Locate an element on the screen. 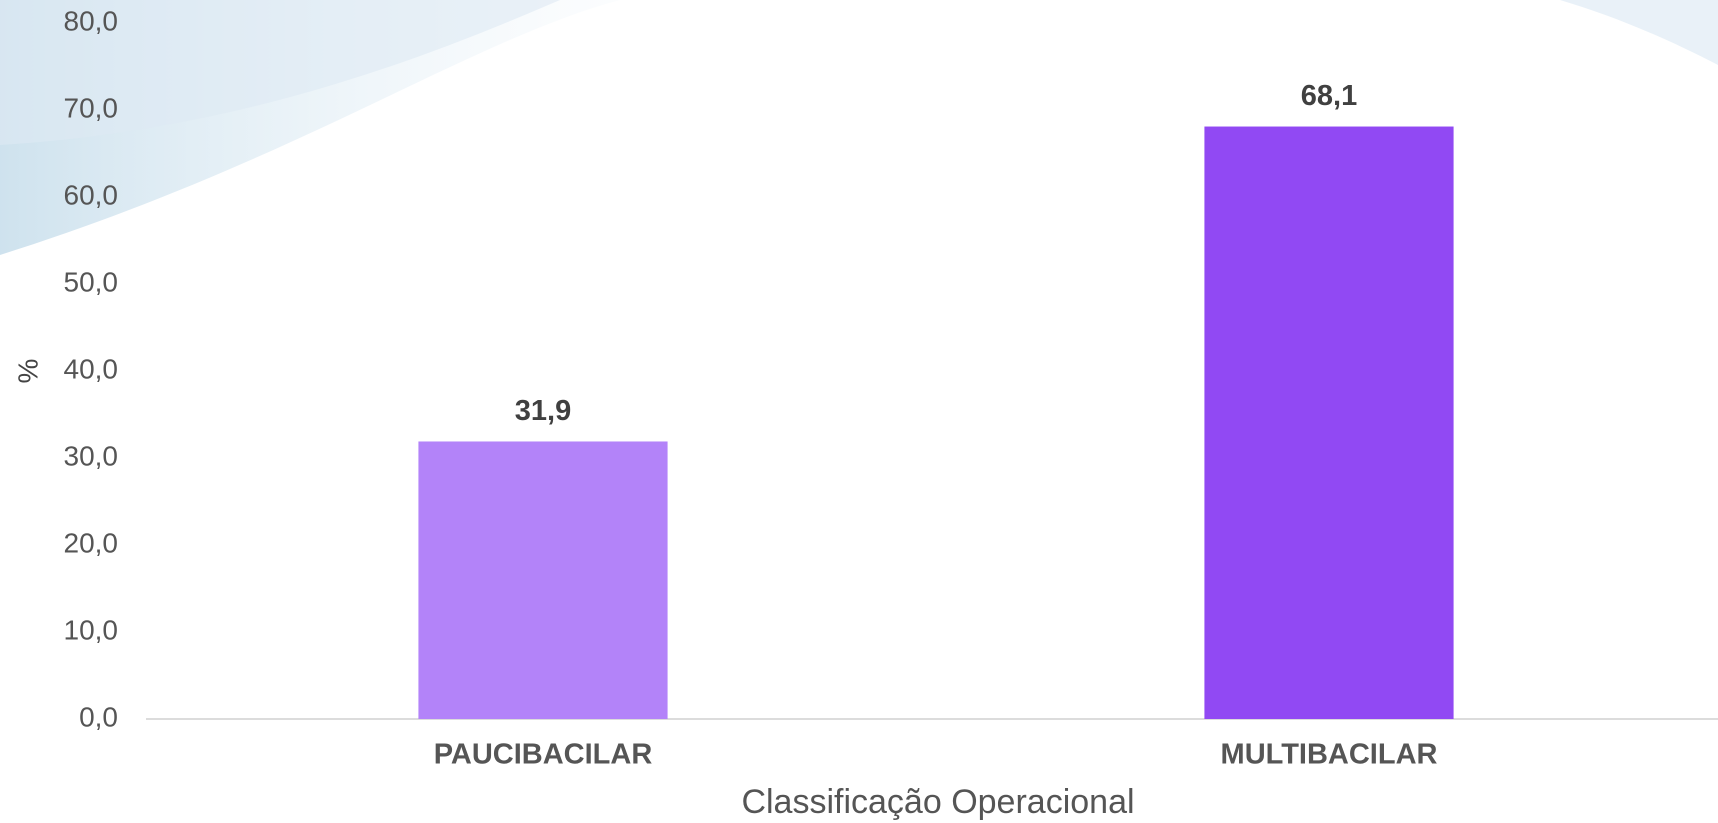 This screenshot has height=823, width=1718. x-tick-label: PAUCIBACILAR is located at coordinates (543, 755).